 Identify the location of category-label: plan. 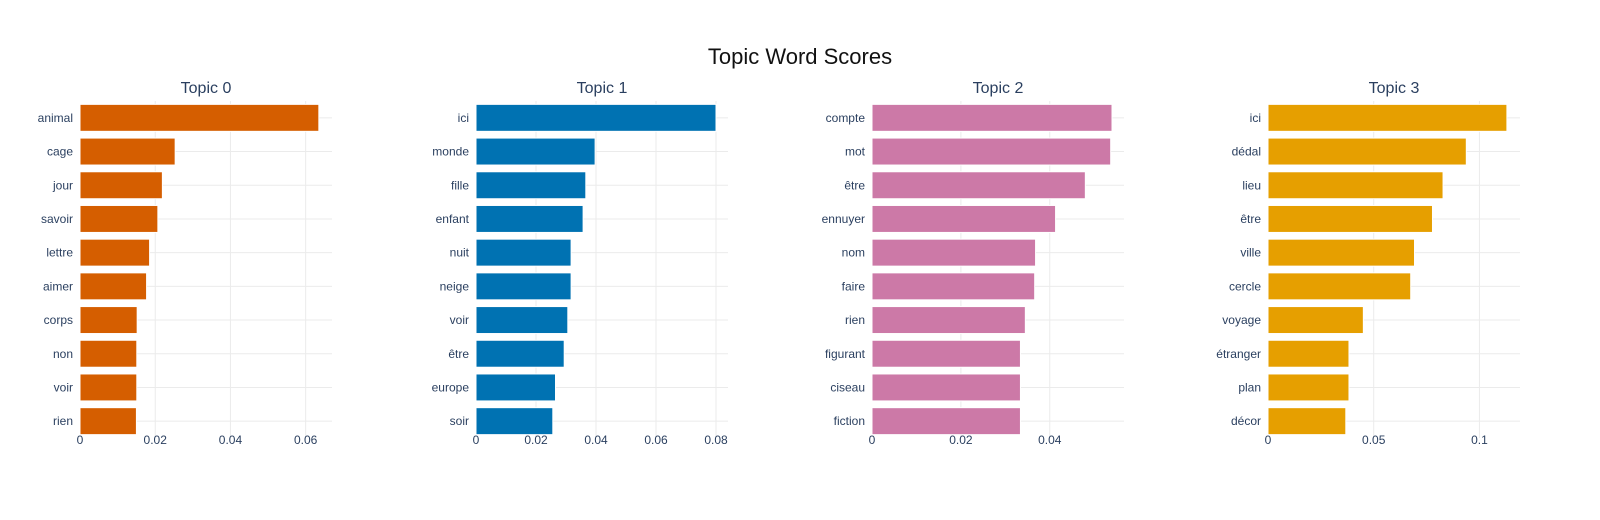
(1249, 387).